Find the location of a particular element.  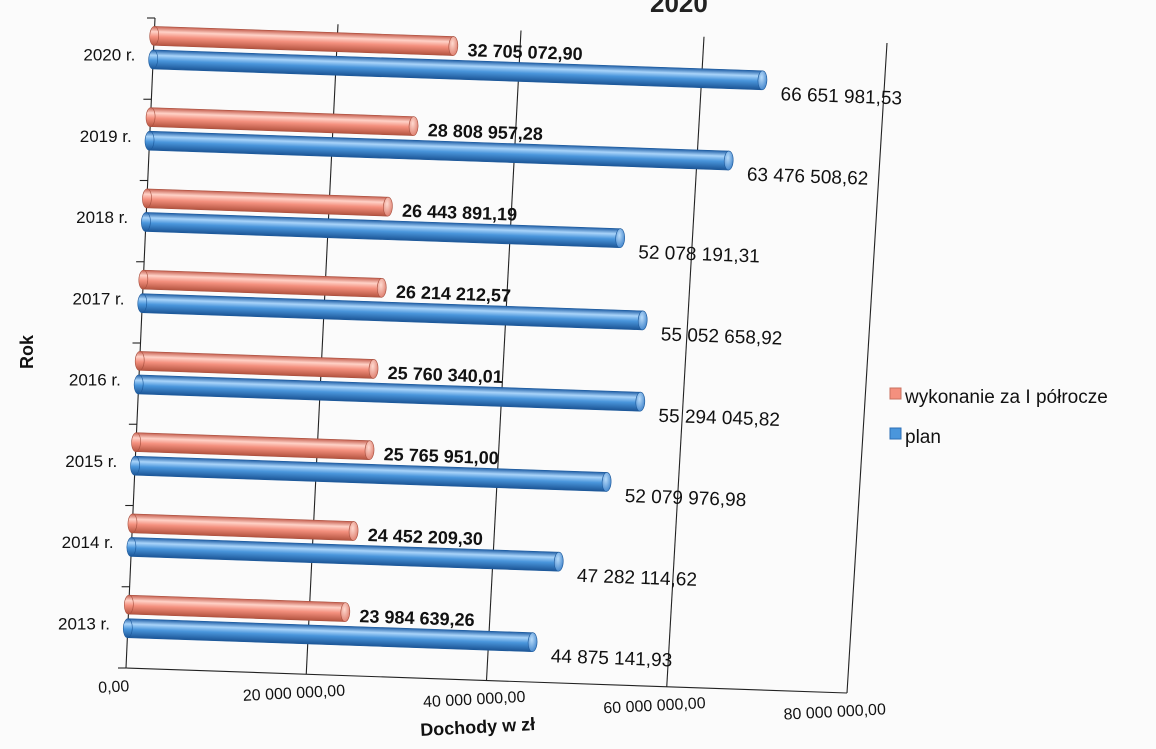

data-label-wykonanie: 32 705 072,90 is located at coordinates (525, 52).